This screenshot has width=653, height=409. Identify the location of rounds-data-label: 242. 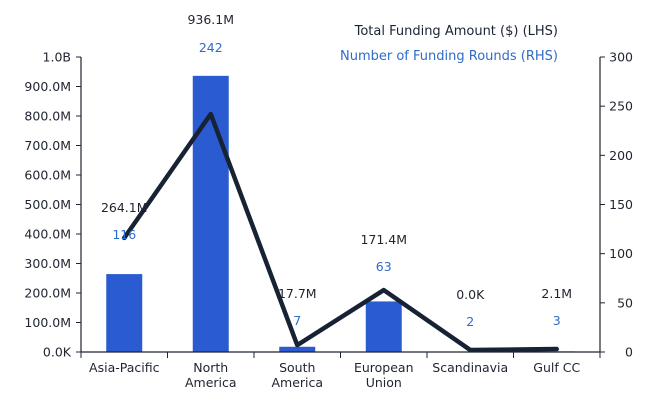
(211, 47).